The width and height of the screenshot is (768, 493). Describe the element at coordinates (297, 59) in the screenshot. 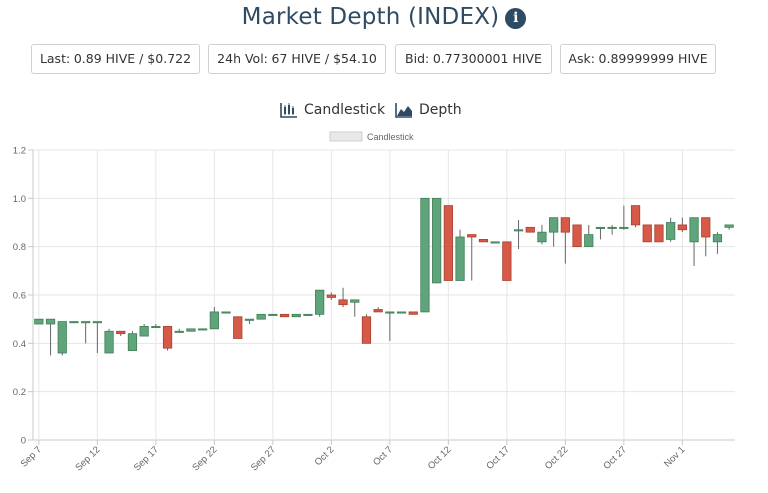

I see `volume-badge: 24h Vol: 67 HIVE / $54.10` at that location.